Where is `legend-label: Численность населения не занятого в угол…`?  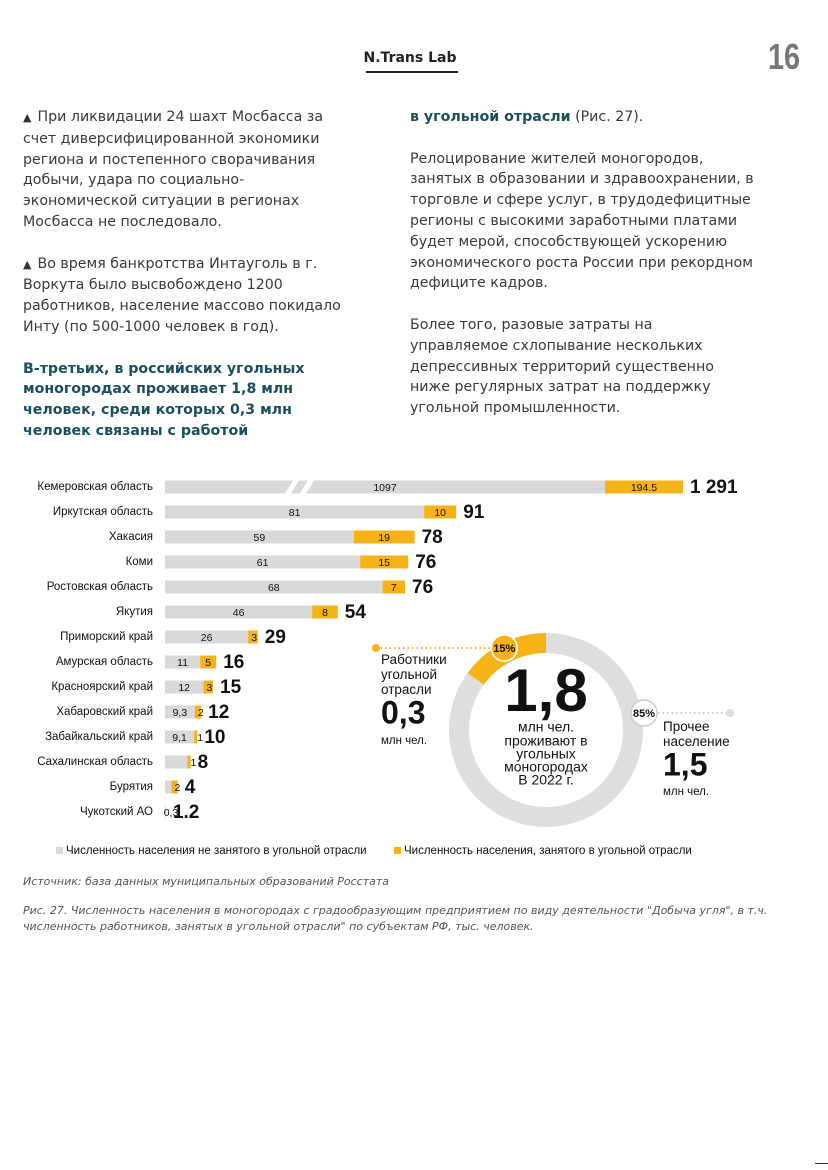 legend-label: Численность населения не занятого в угол… is located at coordinates (216, 851).